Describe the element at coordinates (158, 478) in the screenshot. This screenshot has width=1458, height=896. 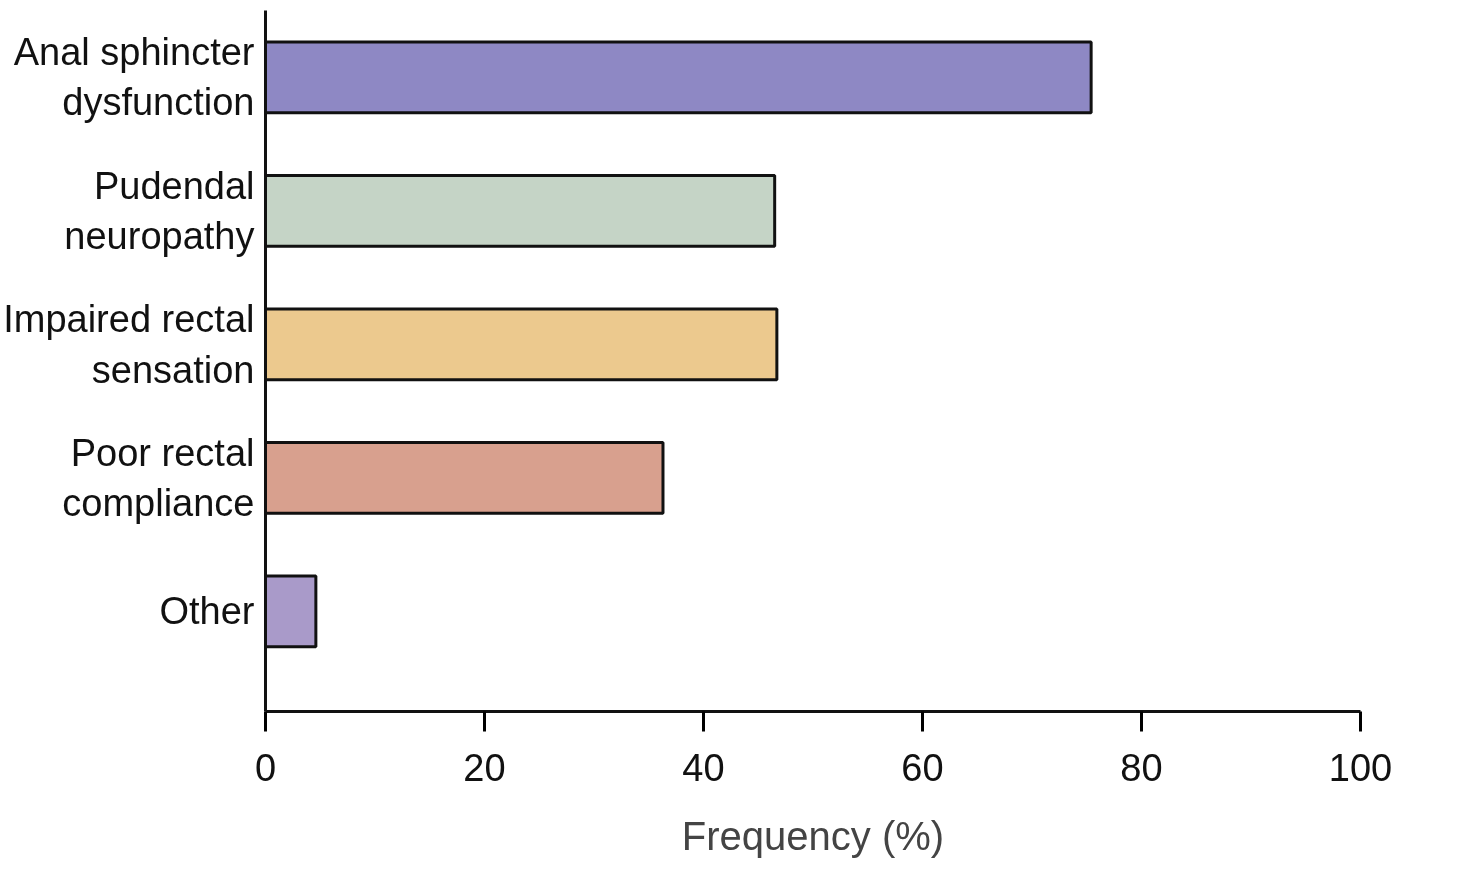
I see `y-tick-label: Poor rectal compliance` at that location.